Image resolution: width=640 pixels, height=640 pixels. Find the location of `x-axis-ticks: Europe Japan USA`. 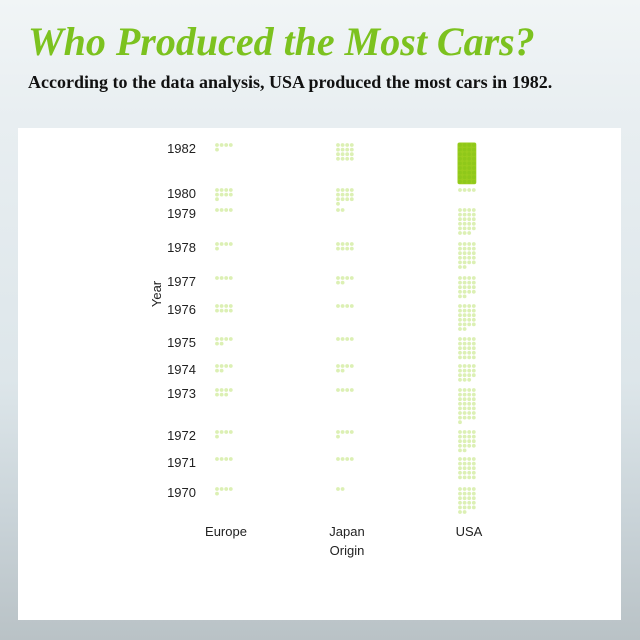

x-axis-ticks: Europe Japan USA is located at coordinates (344, 531).